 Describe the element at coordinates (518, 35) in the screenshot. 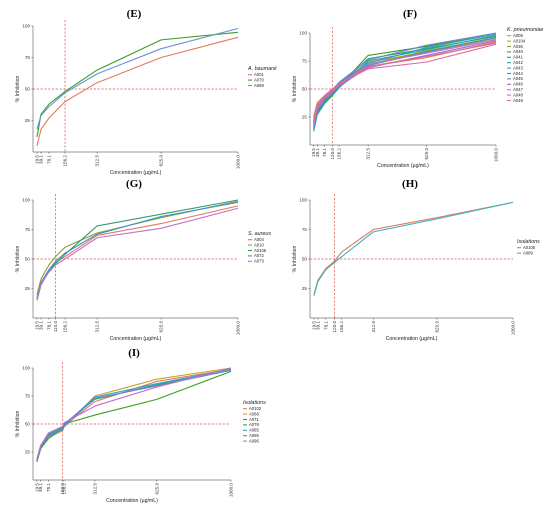

I see `legend-item: A008` at that location.